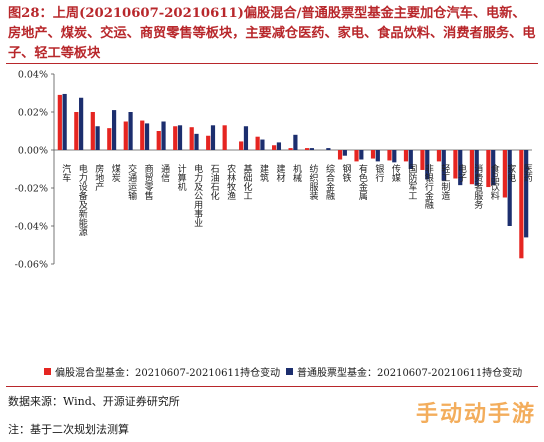  Describe the element at coordinates (181, 177) in the screenshot. I see `x-tick-label: 计算机` at that location.